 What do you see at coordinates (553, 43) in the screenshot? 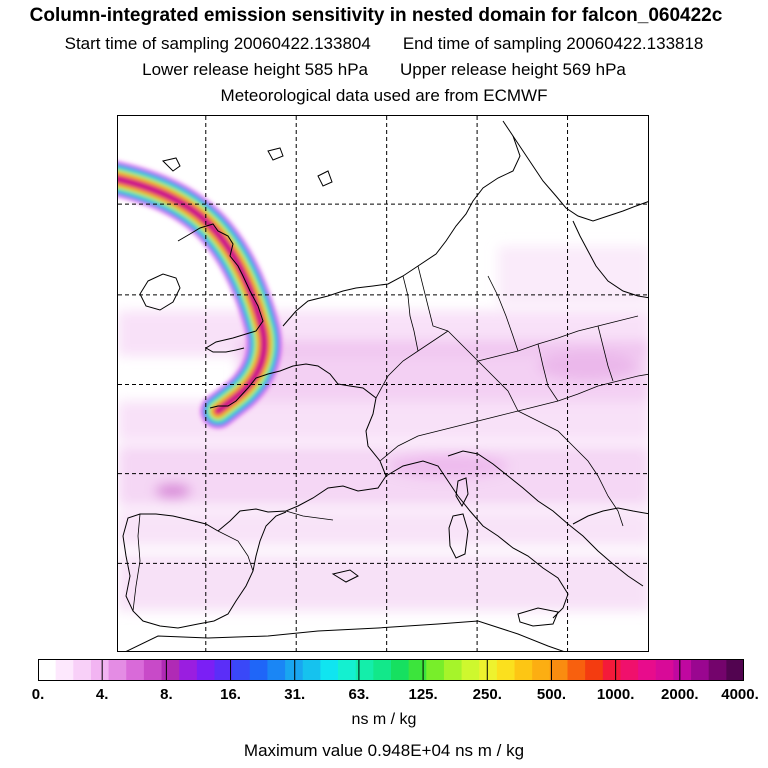
I see `end-time-label: End time of sampling 20060422.133818` at bounding box center [553, 43].